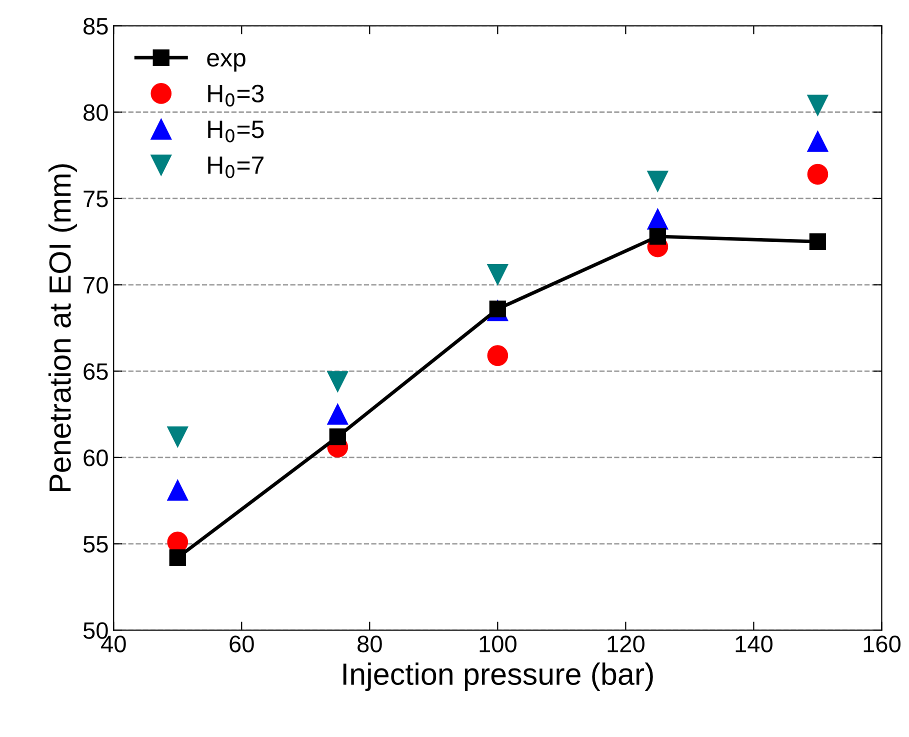  What do you see at coordinates (95, 544) in the screenshot?
I see `y-tick-label: 55` at bounding box center [95, 544].